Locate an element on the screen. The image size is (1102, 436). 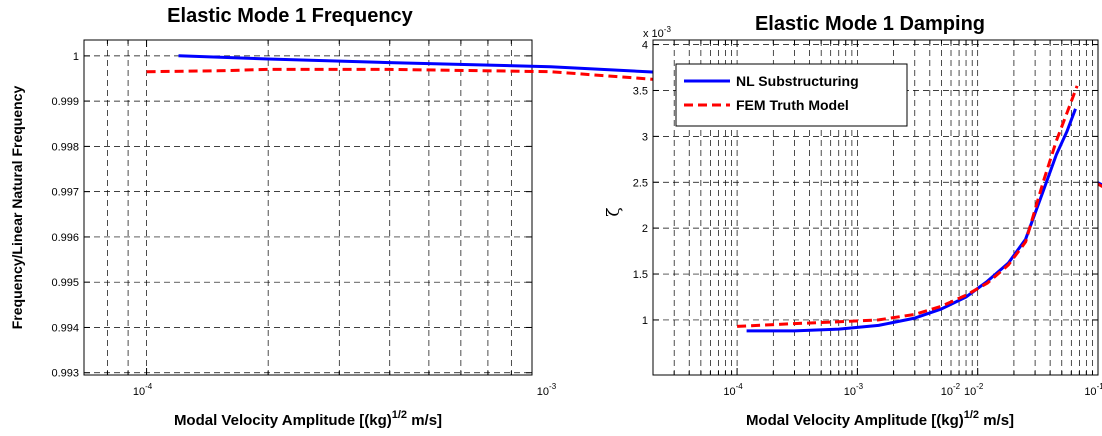
y-tick-label: 0.994 is located at coordinates (65, 328).